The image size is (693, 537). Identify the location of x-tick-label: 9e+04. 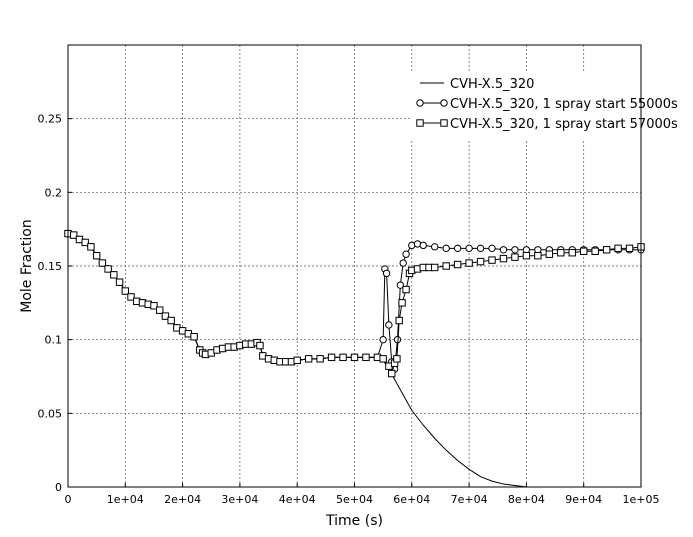
(583, 499).